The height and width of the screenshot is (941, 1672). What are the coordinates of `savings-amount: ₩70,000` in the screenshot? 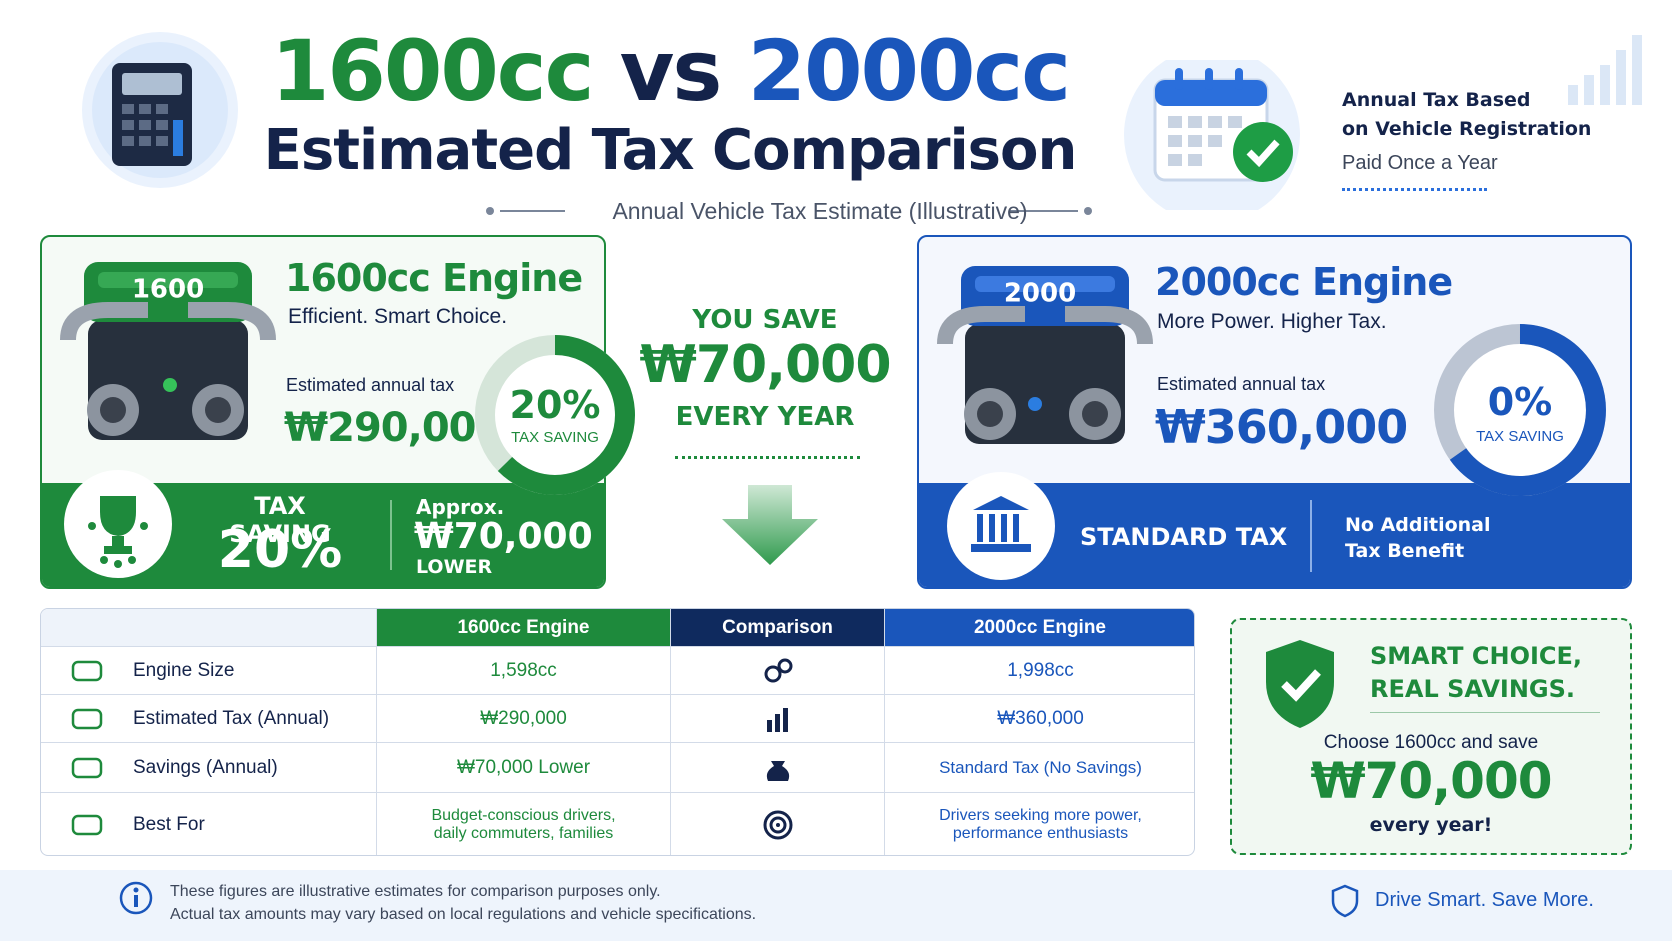 It's located at (765, 365).